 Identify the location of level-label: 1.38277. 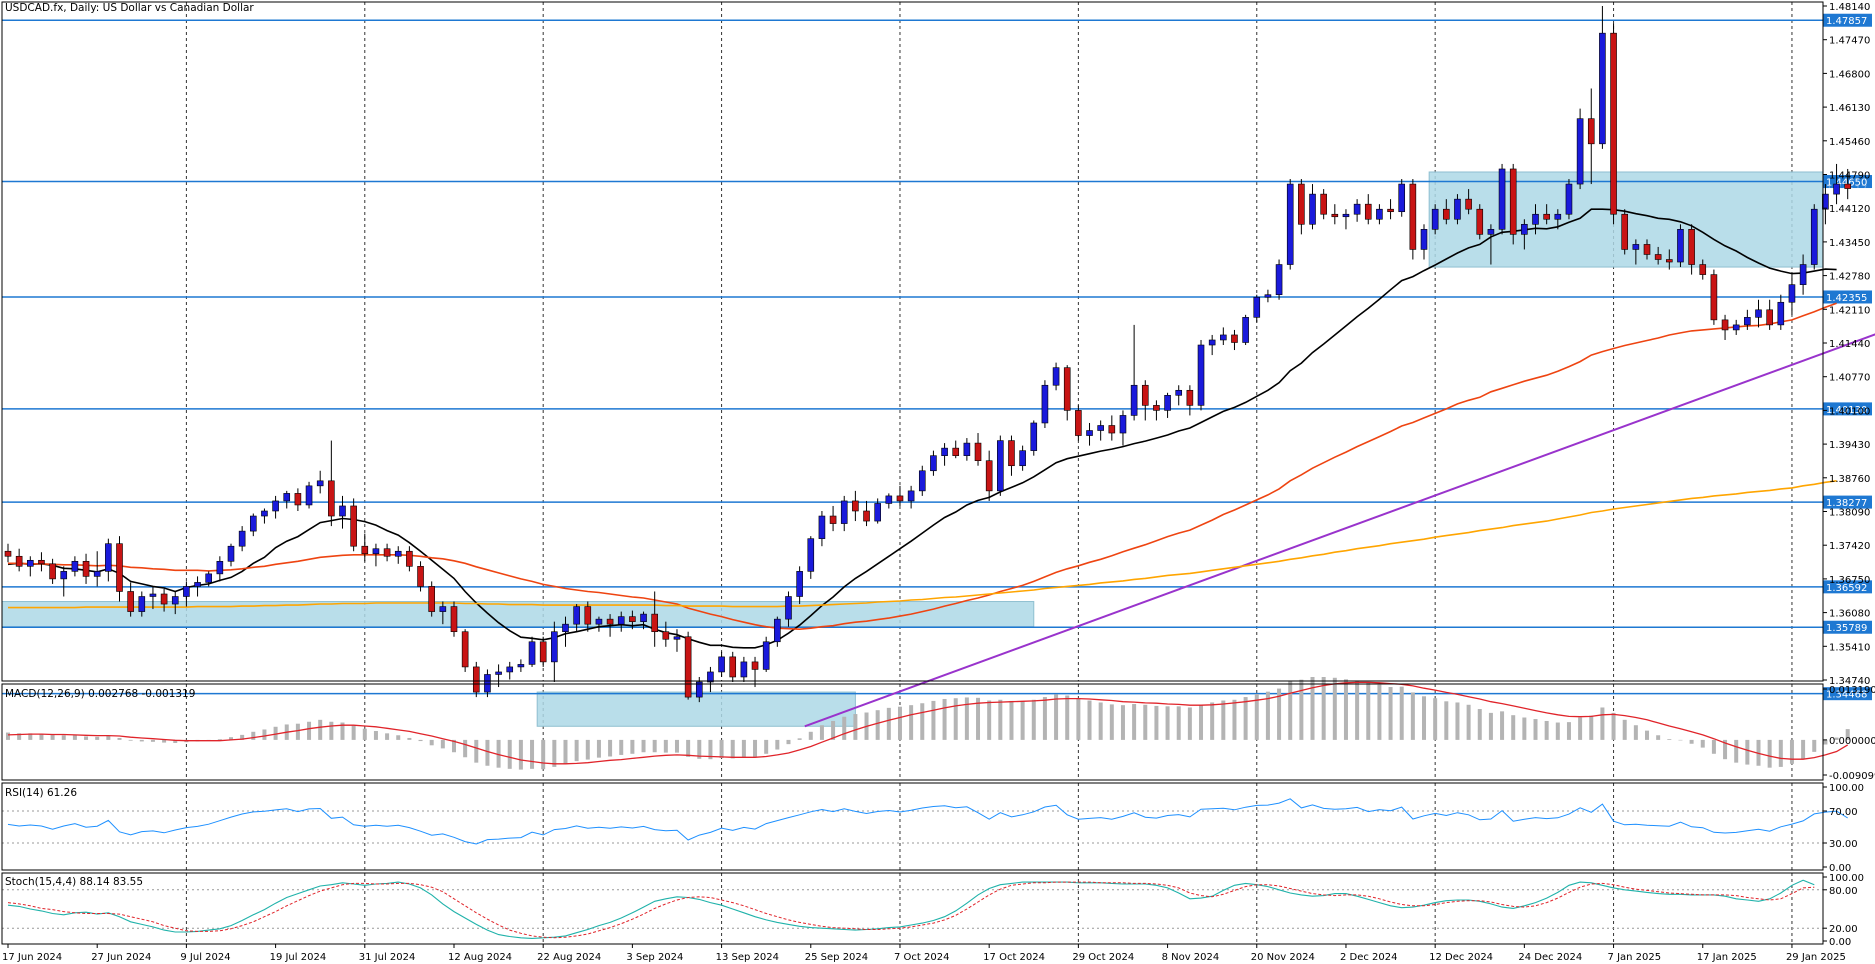
(1846, 503).